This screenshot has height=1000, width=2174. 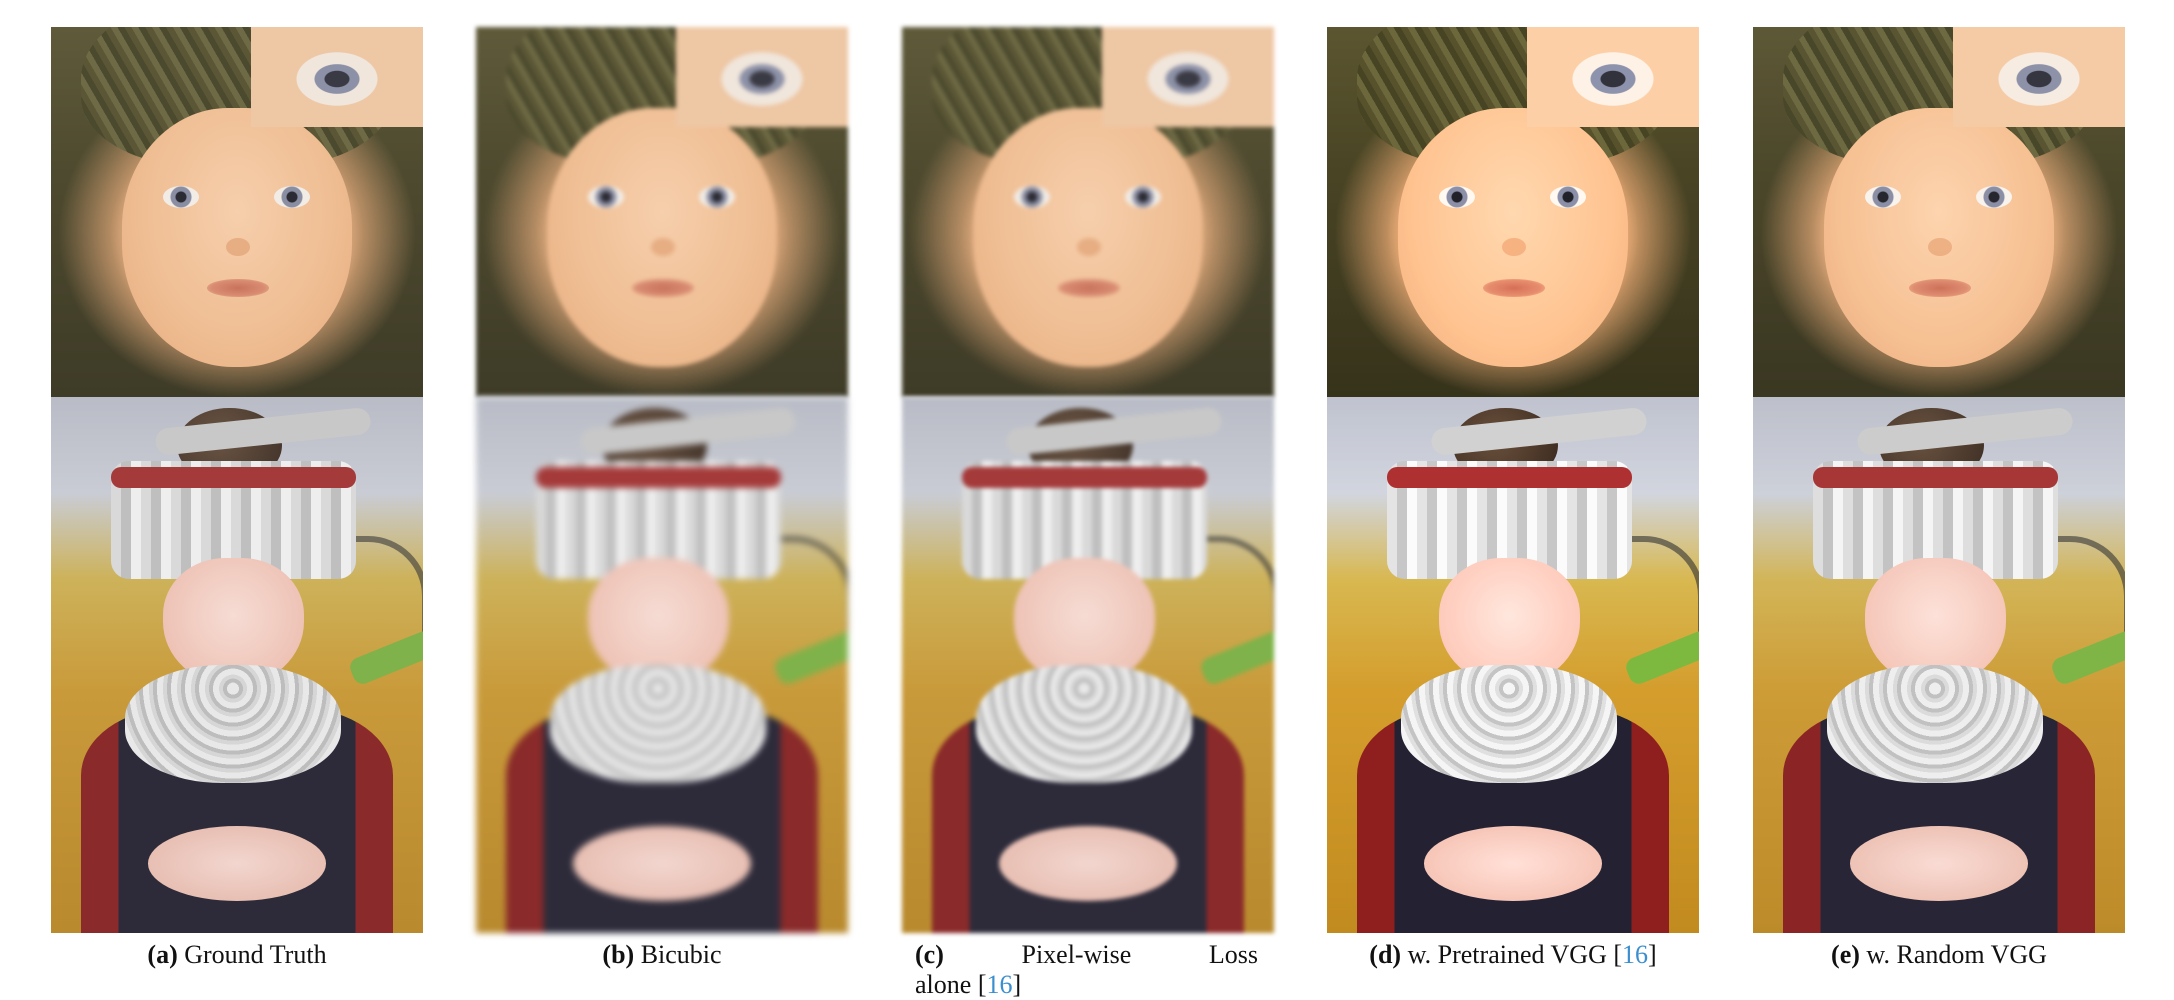 I want to click on caption-letter: (b), so click(x=618, y=954).